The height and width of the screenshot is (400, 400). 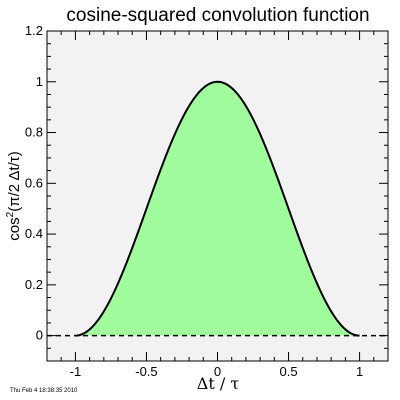 I want to click on y-tick-label: 0.6, so click(x=34, y=182).